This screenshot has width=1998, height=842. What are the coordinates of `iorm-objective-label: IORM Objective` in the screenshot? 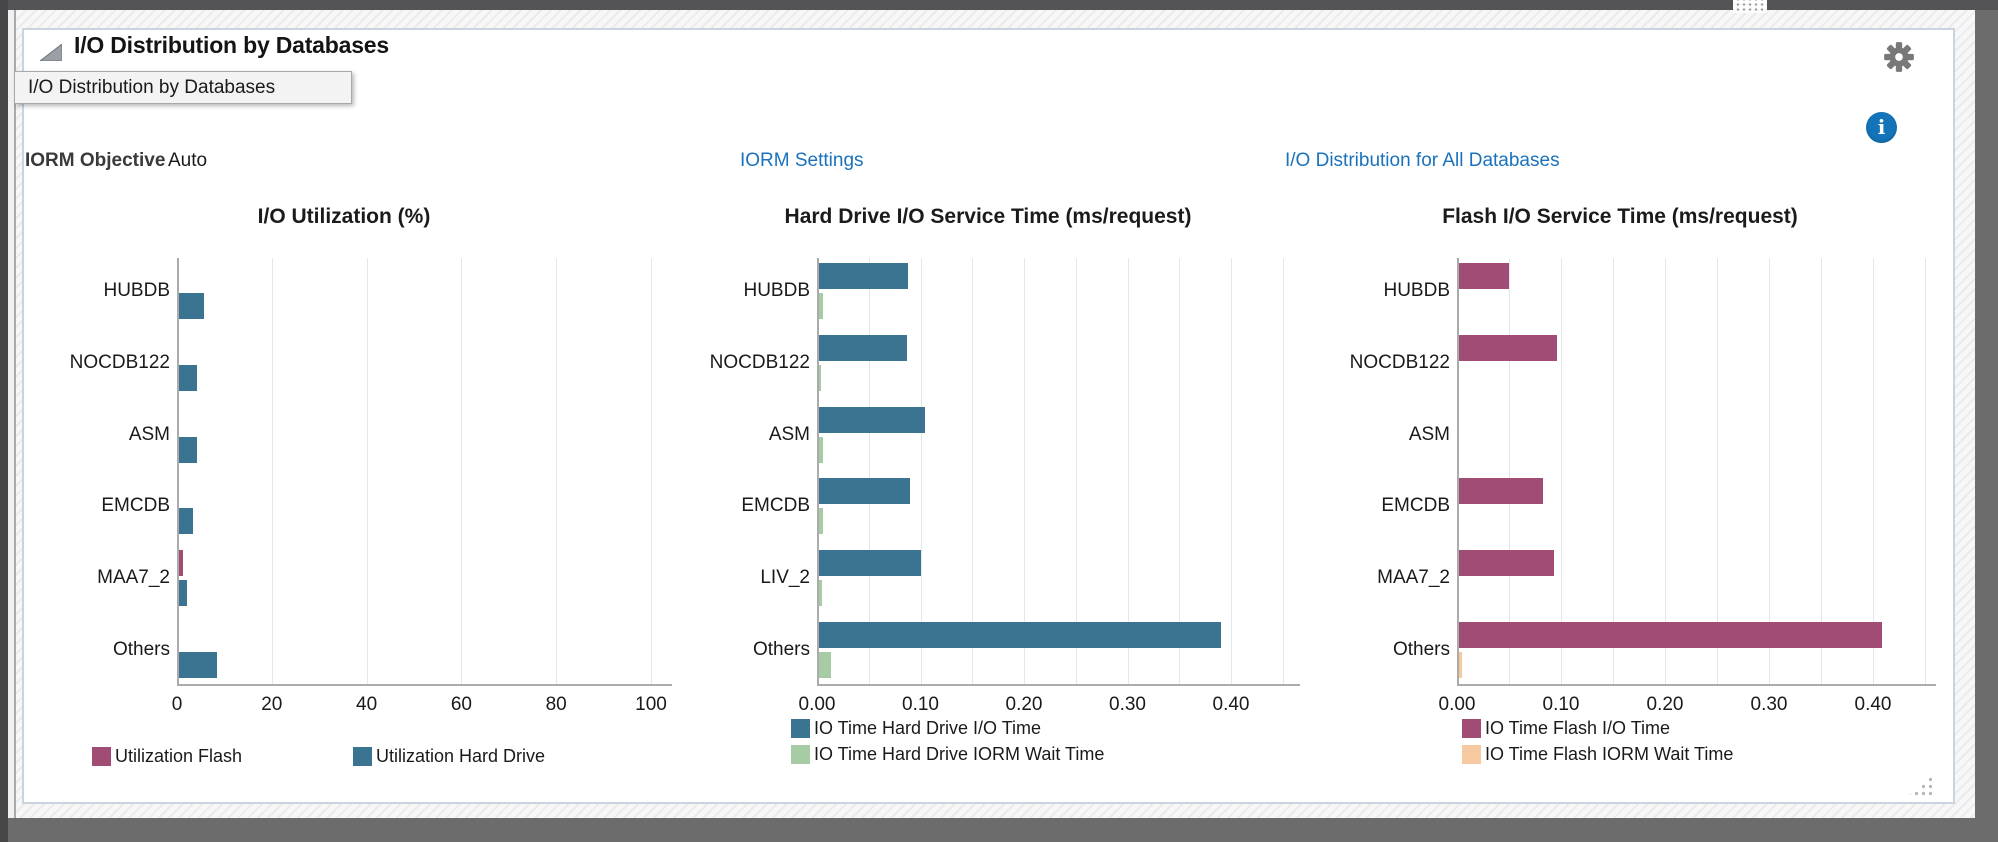 It's located at (95, 160).